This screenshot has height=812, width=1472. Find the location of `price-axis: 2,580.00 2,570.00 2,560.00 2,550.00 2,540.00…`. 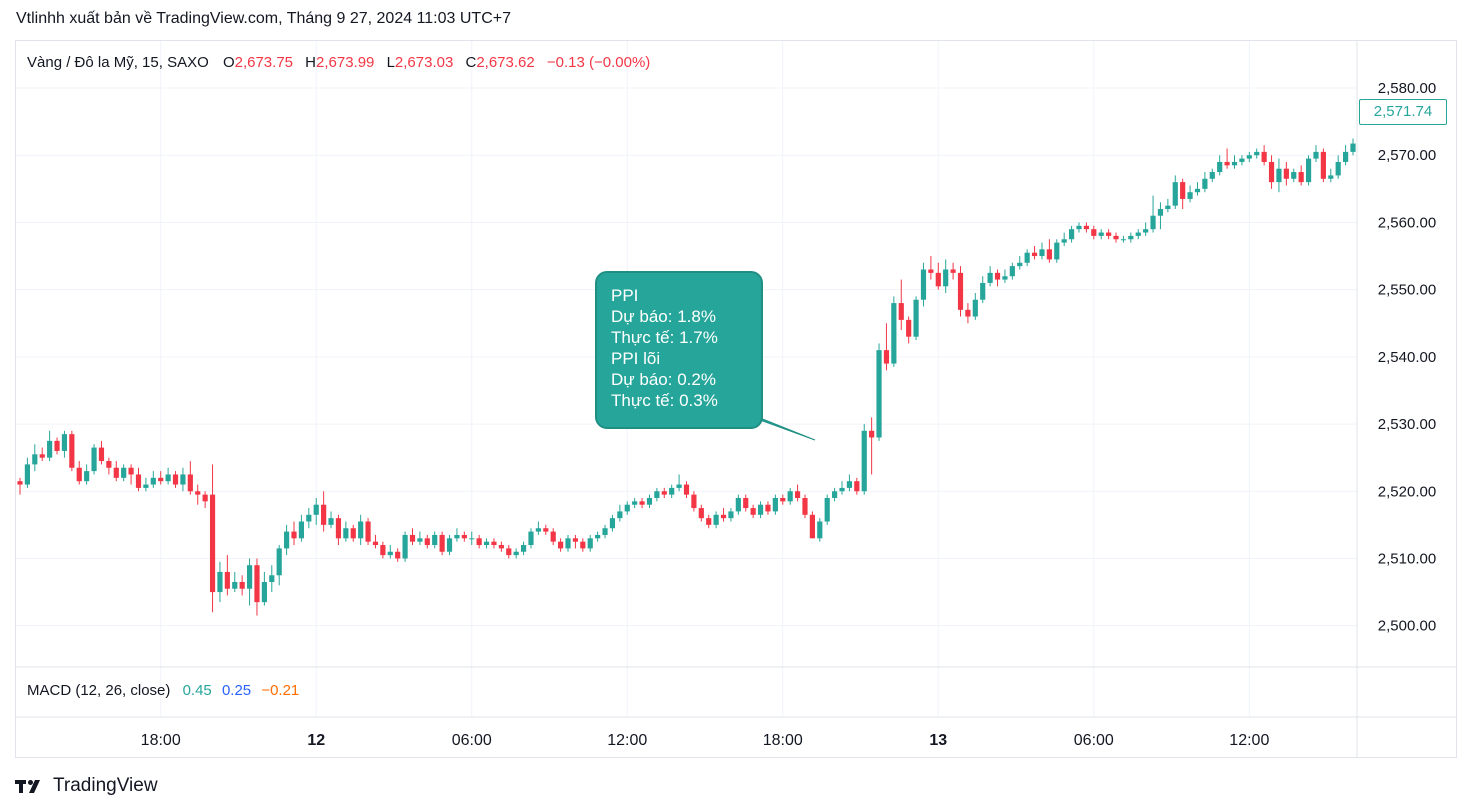

price-axis: 2,580.00 2,570.00 2,560.00 2,550.00 2,540.00… is located at coordinates (1407, 357).